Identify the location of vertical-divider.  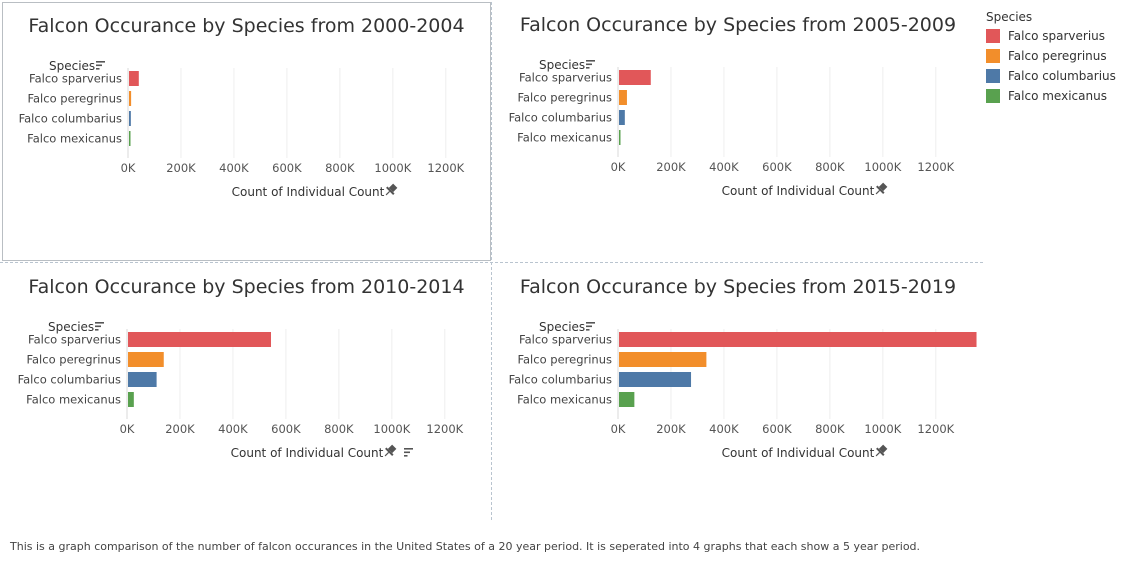
(491, 261).